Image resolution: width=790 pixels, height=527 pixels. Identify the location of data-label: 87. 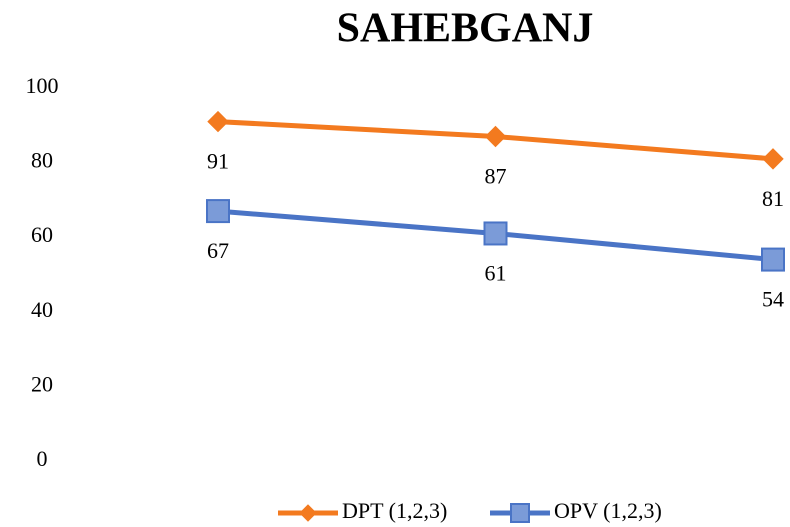
(496, 176).